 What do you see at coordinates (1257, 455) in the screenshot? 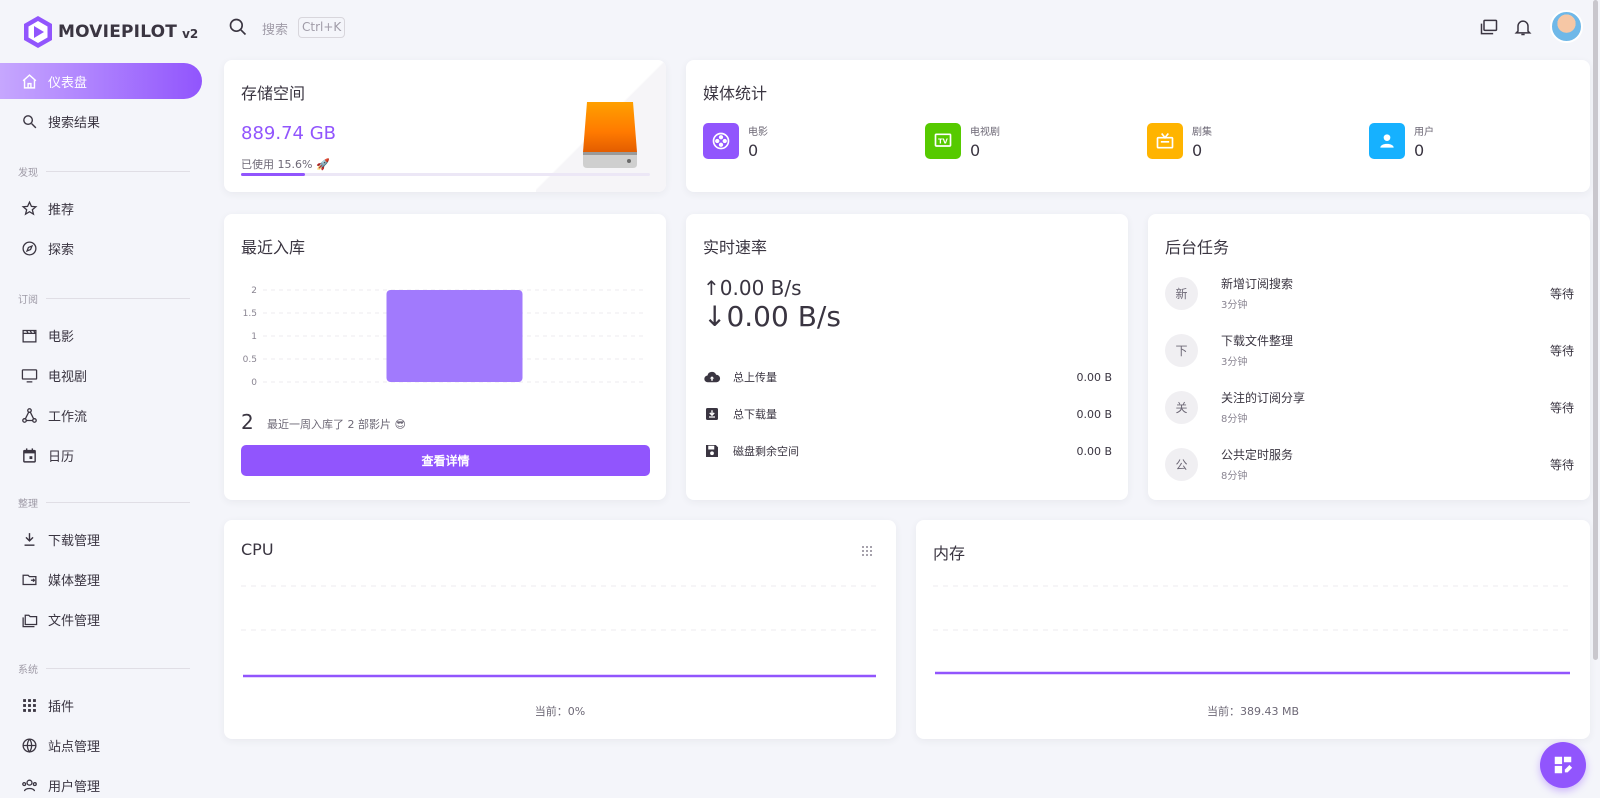
I see `task-name: 公共定时服务` at bounding box center [1257, 455].